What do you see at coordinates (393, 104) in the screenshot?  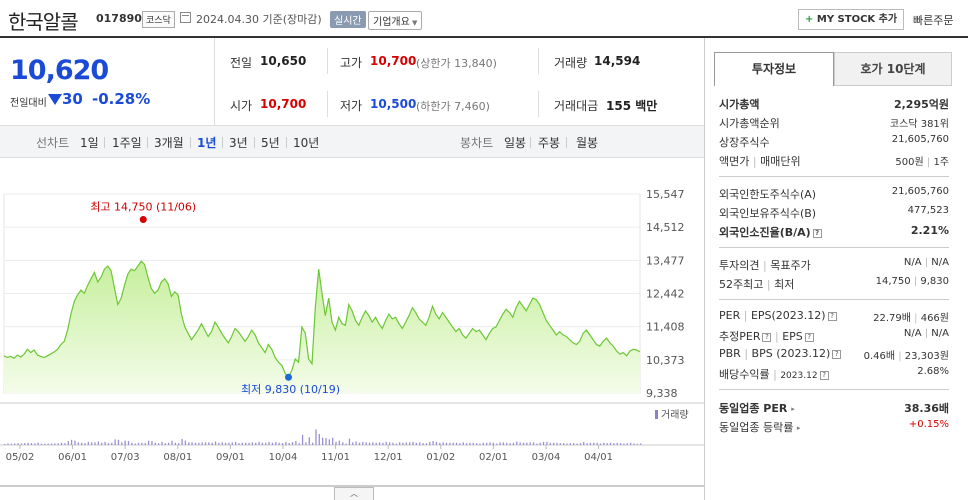 I see `low-value: 10,500` at bounding box center [393, 104].